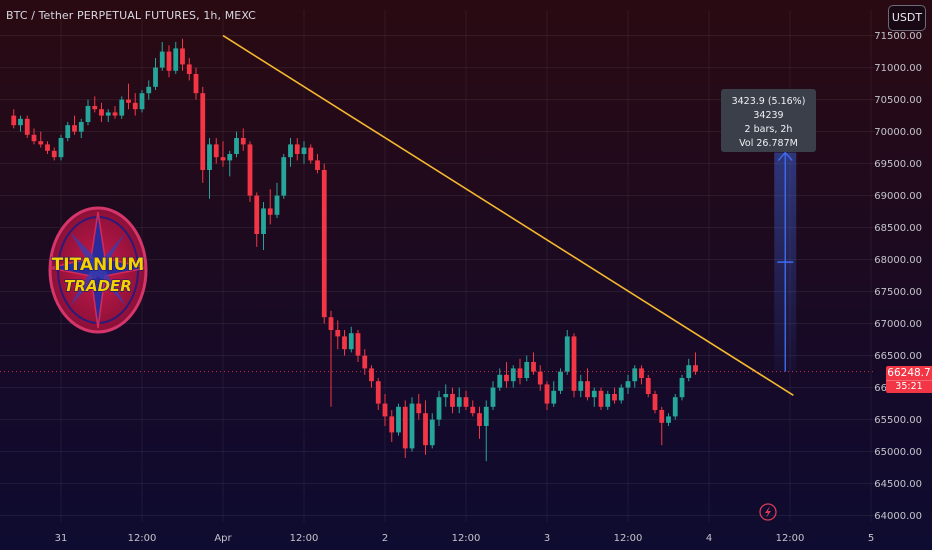 This screenshot has height=550, width=932. Describe the element at coordinates (898, 260) in the screenshot. I see `price-axis-label: 68000.00` at that location.